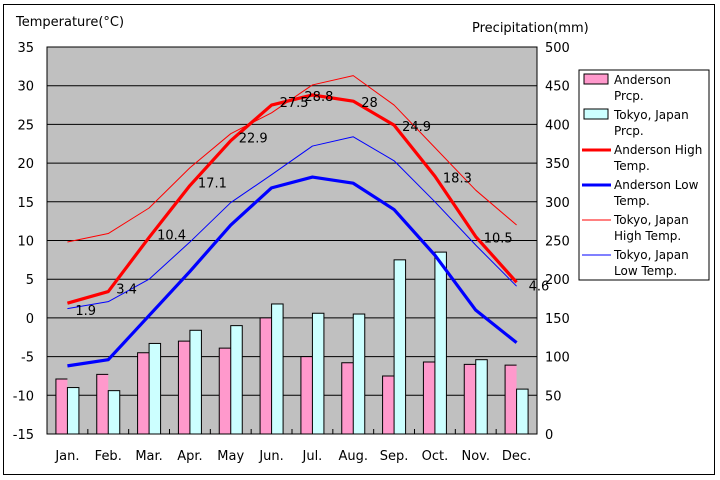  I want to click on legend-label: Anderson High, so click(658, 150).